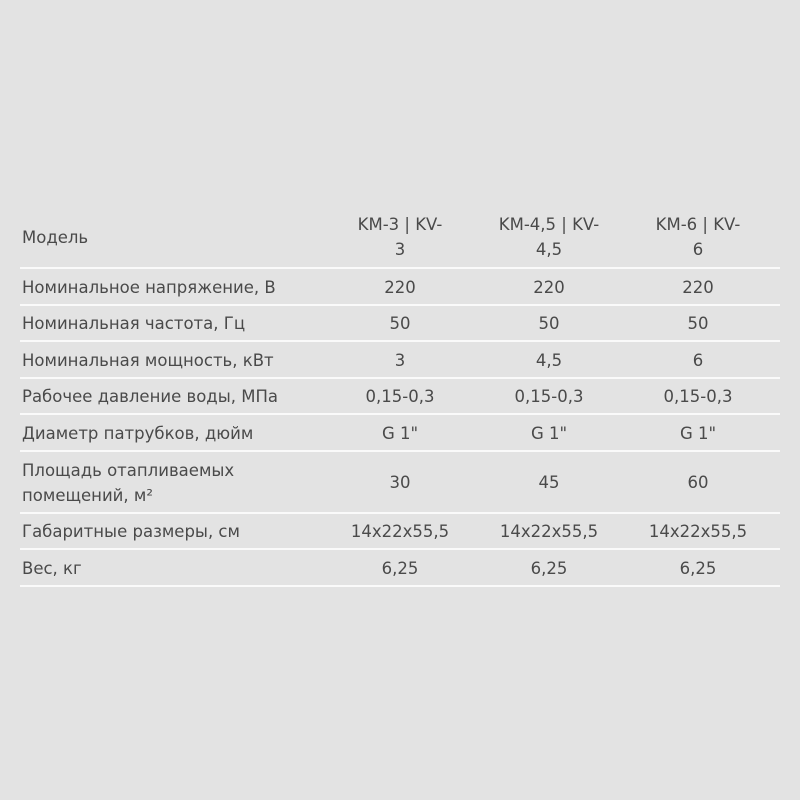 The width and height of the screenshot is (800, 800). I want to click on model-name: 3, so click(400, 249).